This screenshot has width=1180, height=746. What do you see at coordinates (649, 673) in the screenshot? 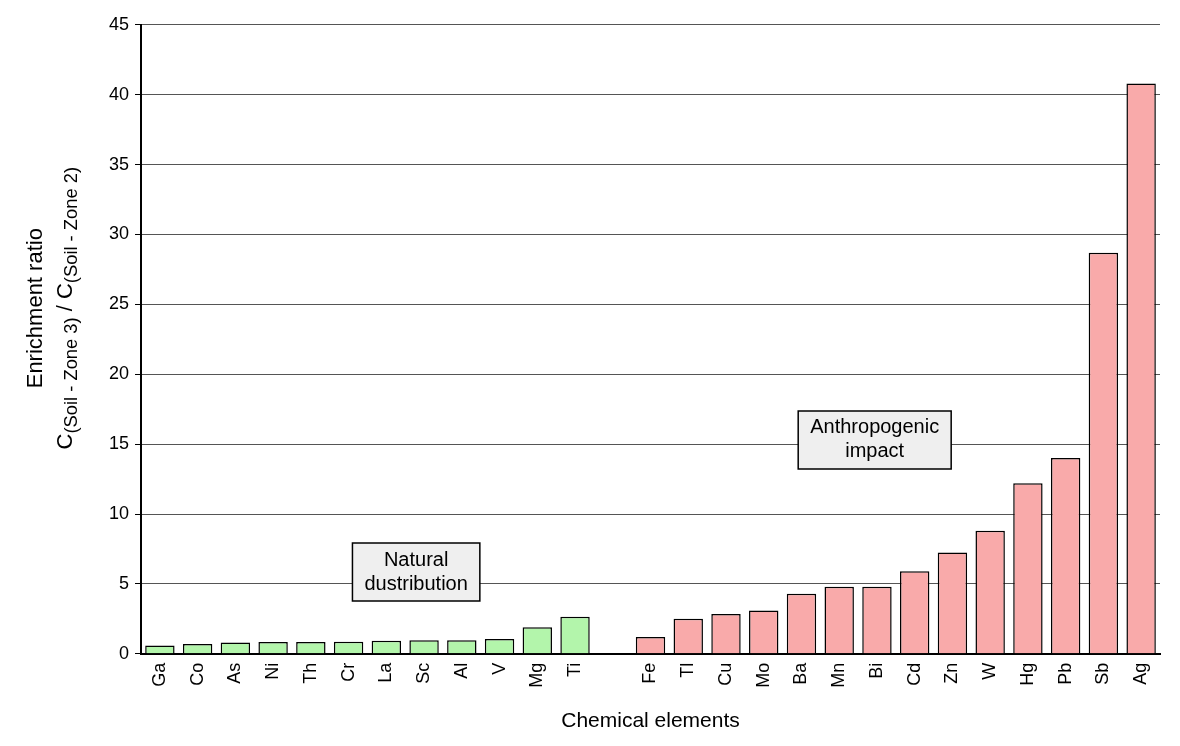
I see `x-tick-label: Fe` at bounding box center [649, 673].